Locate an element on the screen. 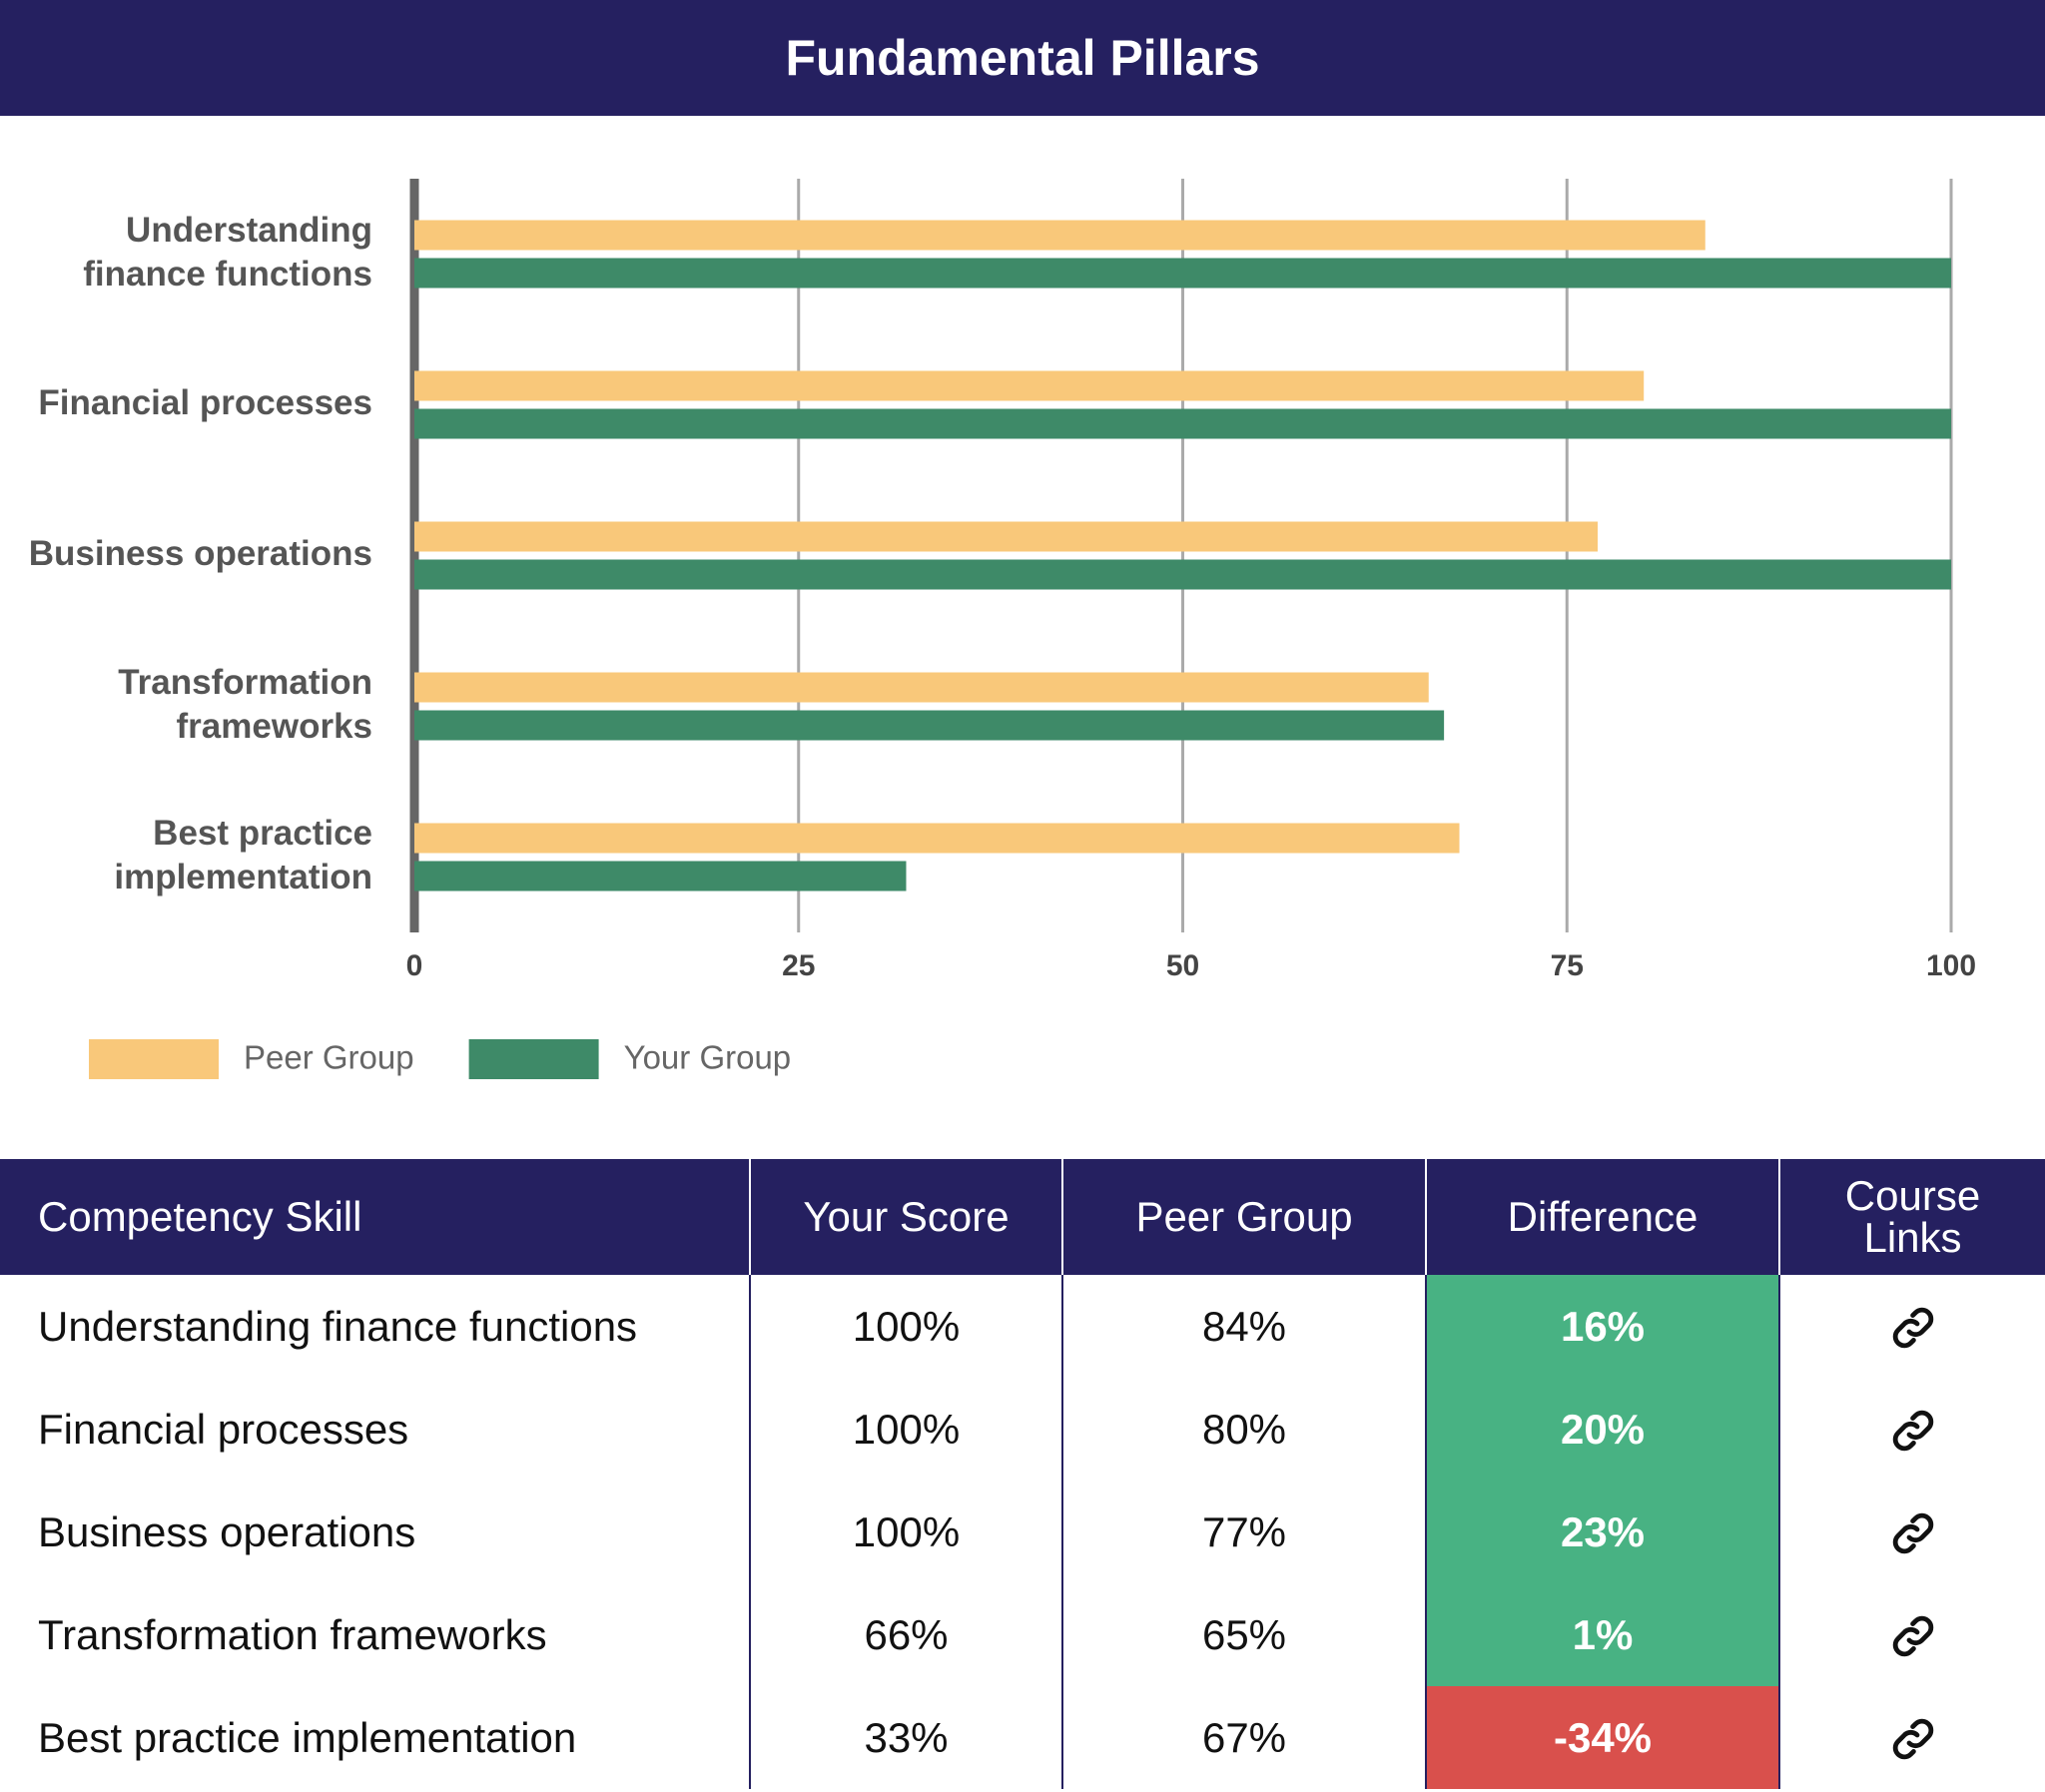 The height and width of the screenshot is (1792, 2045). table-cell: 65% is located at coordinates (1243, 1634).